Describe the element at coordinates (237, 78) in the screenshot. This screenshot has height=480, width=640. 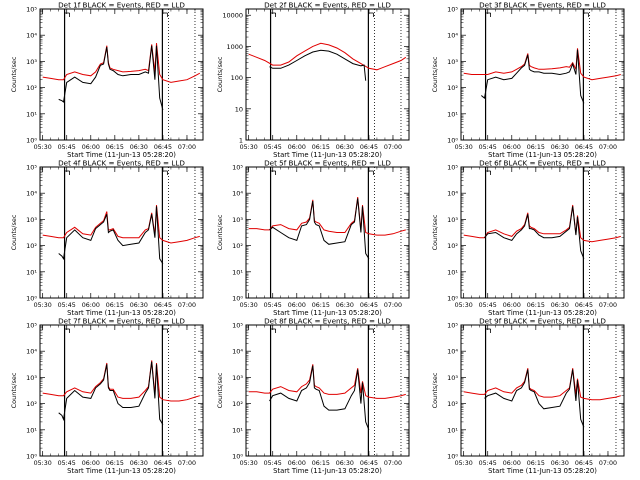
I see `y-tick-label: 100` at that location.